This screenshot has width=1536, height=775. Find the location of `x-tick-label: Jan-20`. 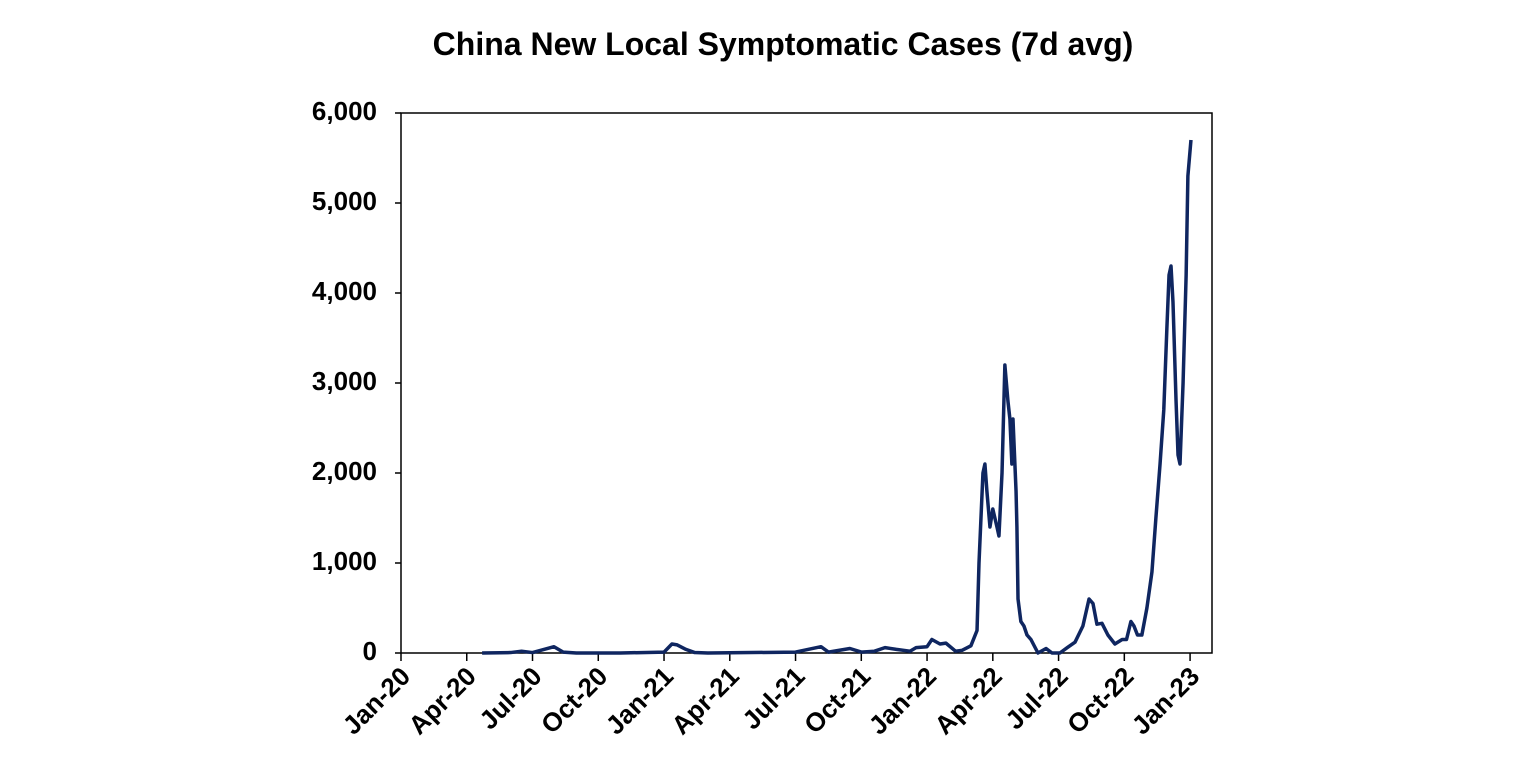

x-tick-label: Jan-20 is located at coordinates (376, 700).